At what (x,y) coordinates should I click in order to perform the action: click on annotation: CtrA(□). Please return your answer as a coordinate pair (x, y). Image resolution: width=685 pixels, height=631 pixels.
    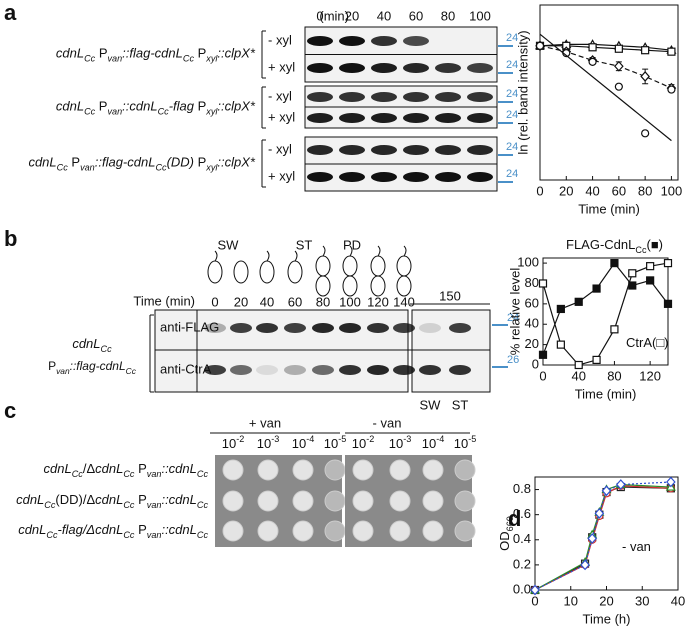
    Looking at the image, I should click on (647, 342).